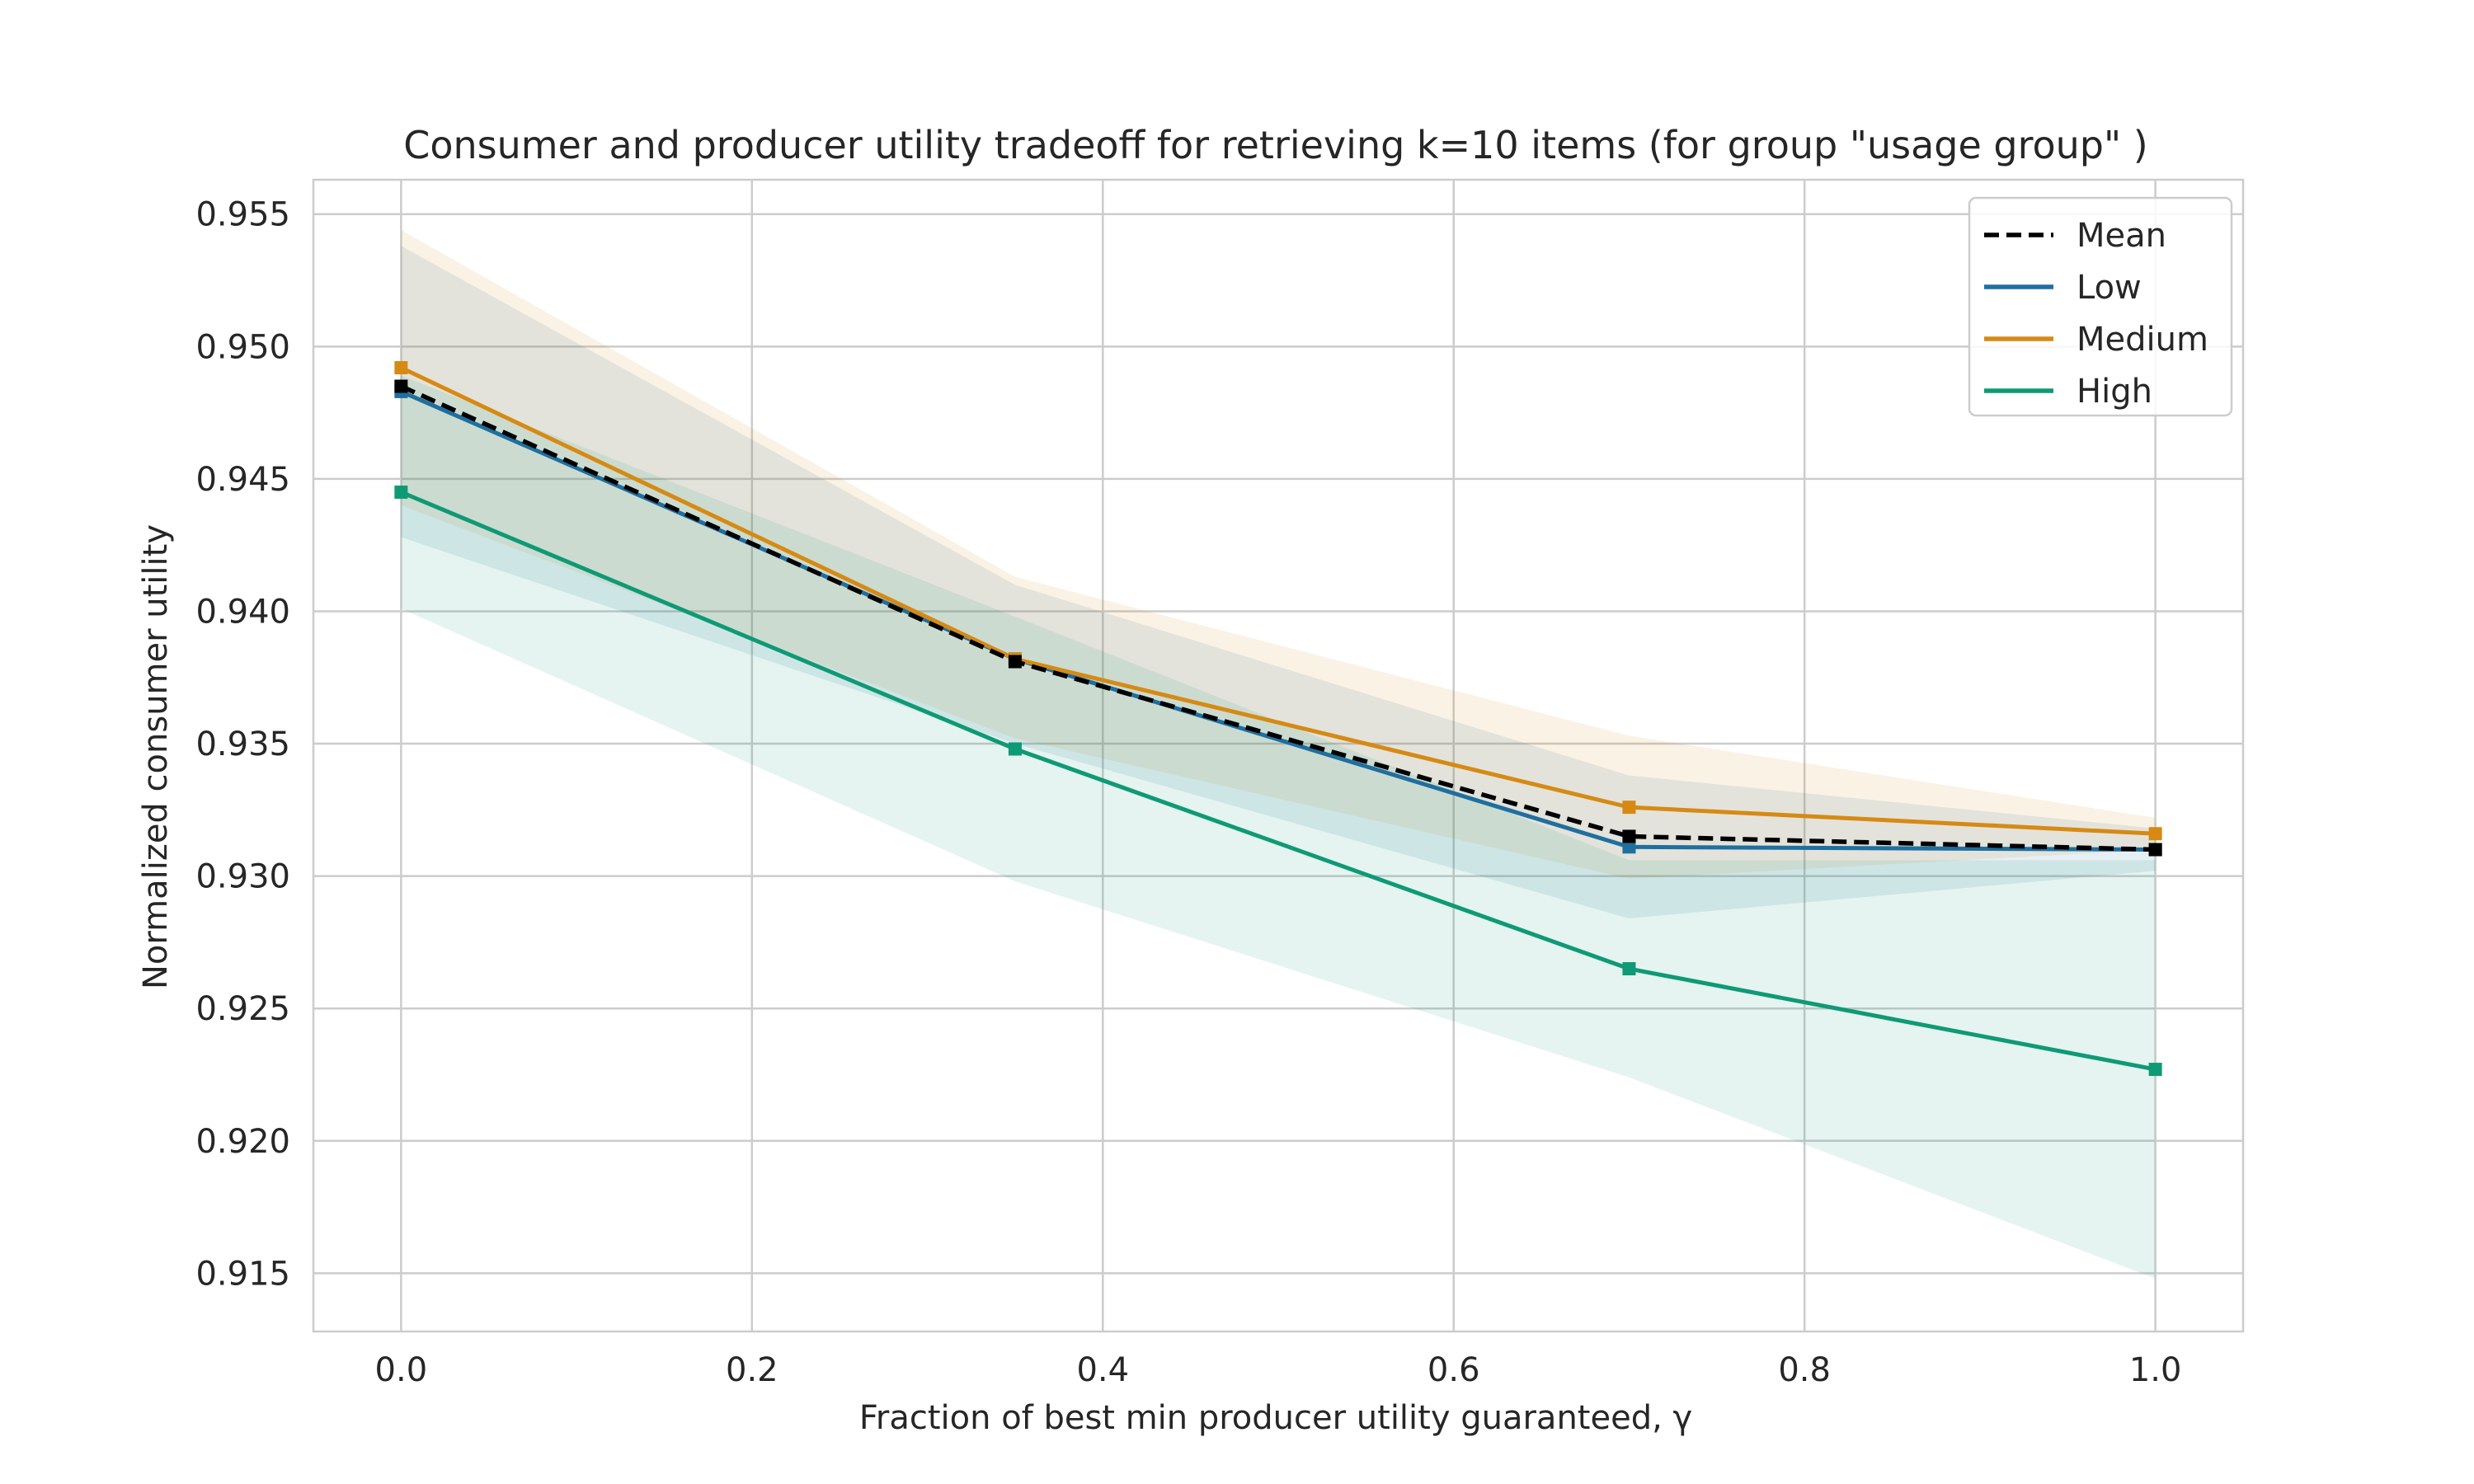 The image size is (2474, 1484). I want to click on legend-label-low: Low, so click(2109, 288).